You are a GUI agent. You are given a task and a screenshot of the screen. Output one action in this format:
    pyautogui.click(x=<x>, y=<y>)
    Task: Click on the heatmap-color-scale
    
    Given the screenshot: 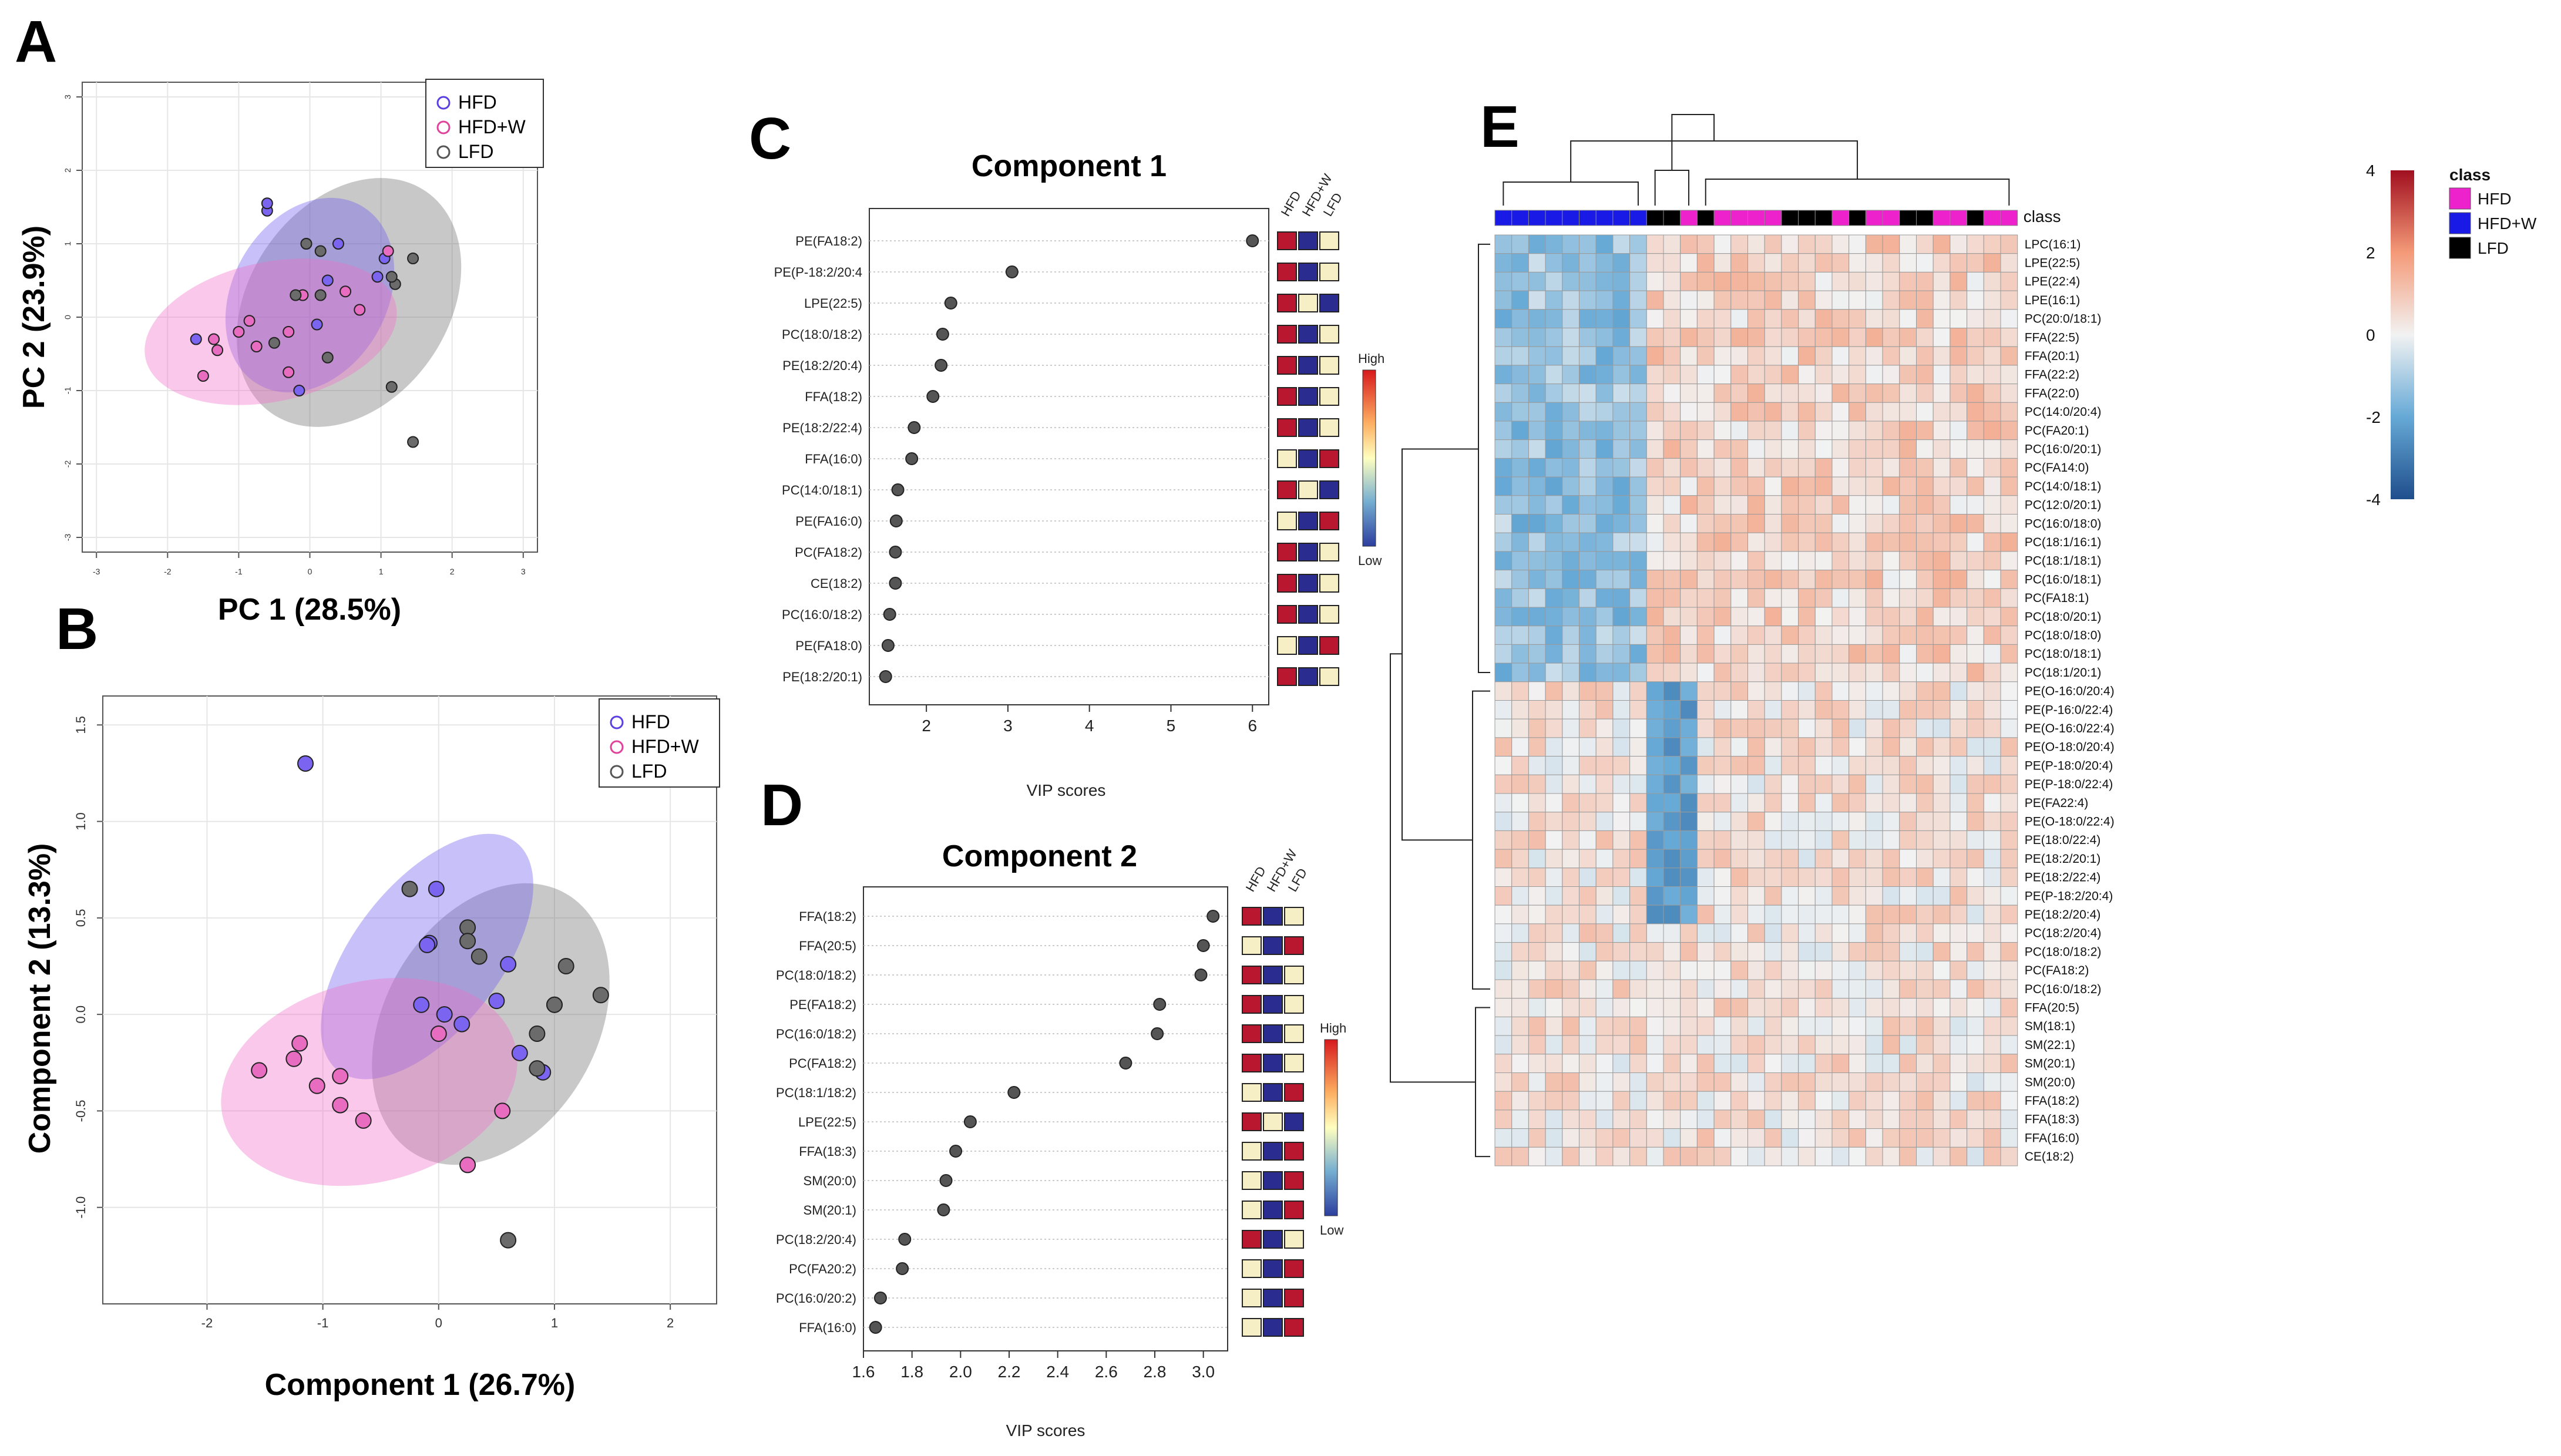 What is the action you would take?
    pyautogui.click(x=2402, y=334)
    